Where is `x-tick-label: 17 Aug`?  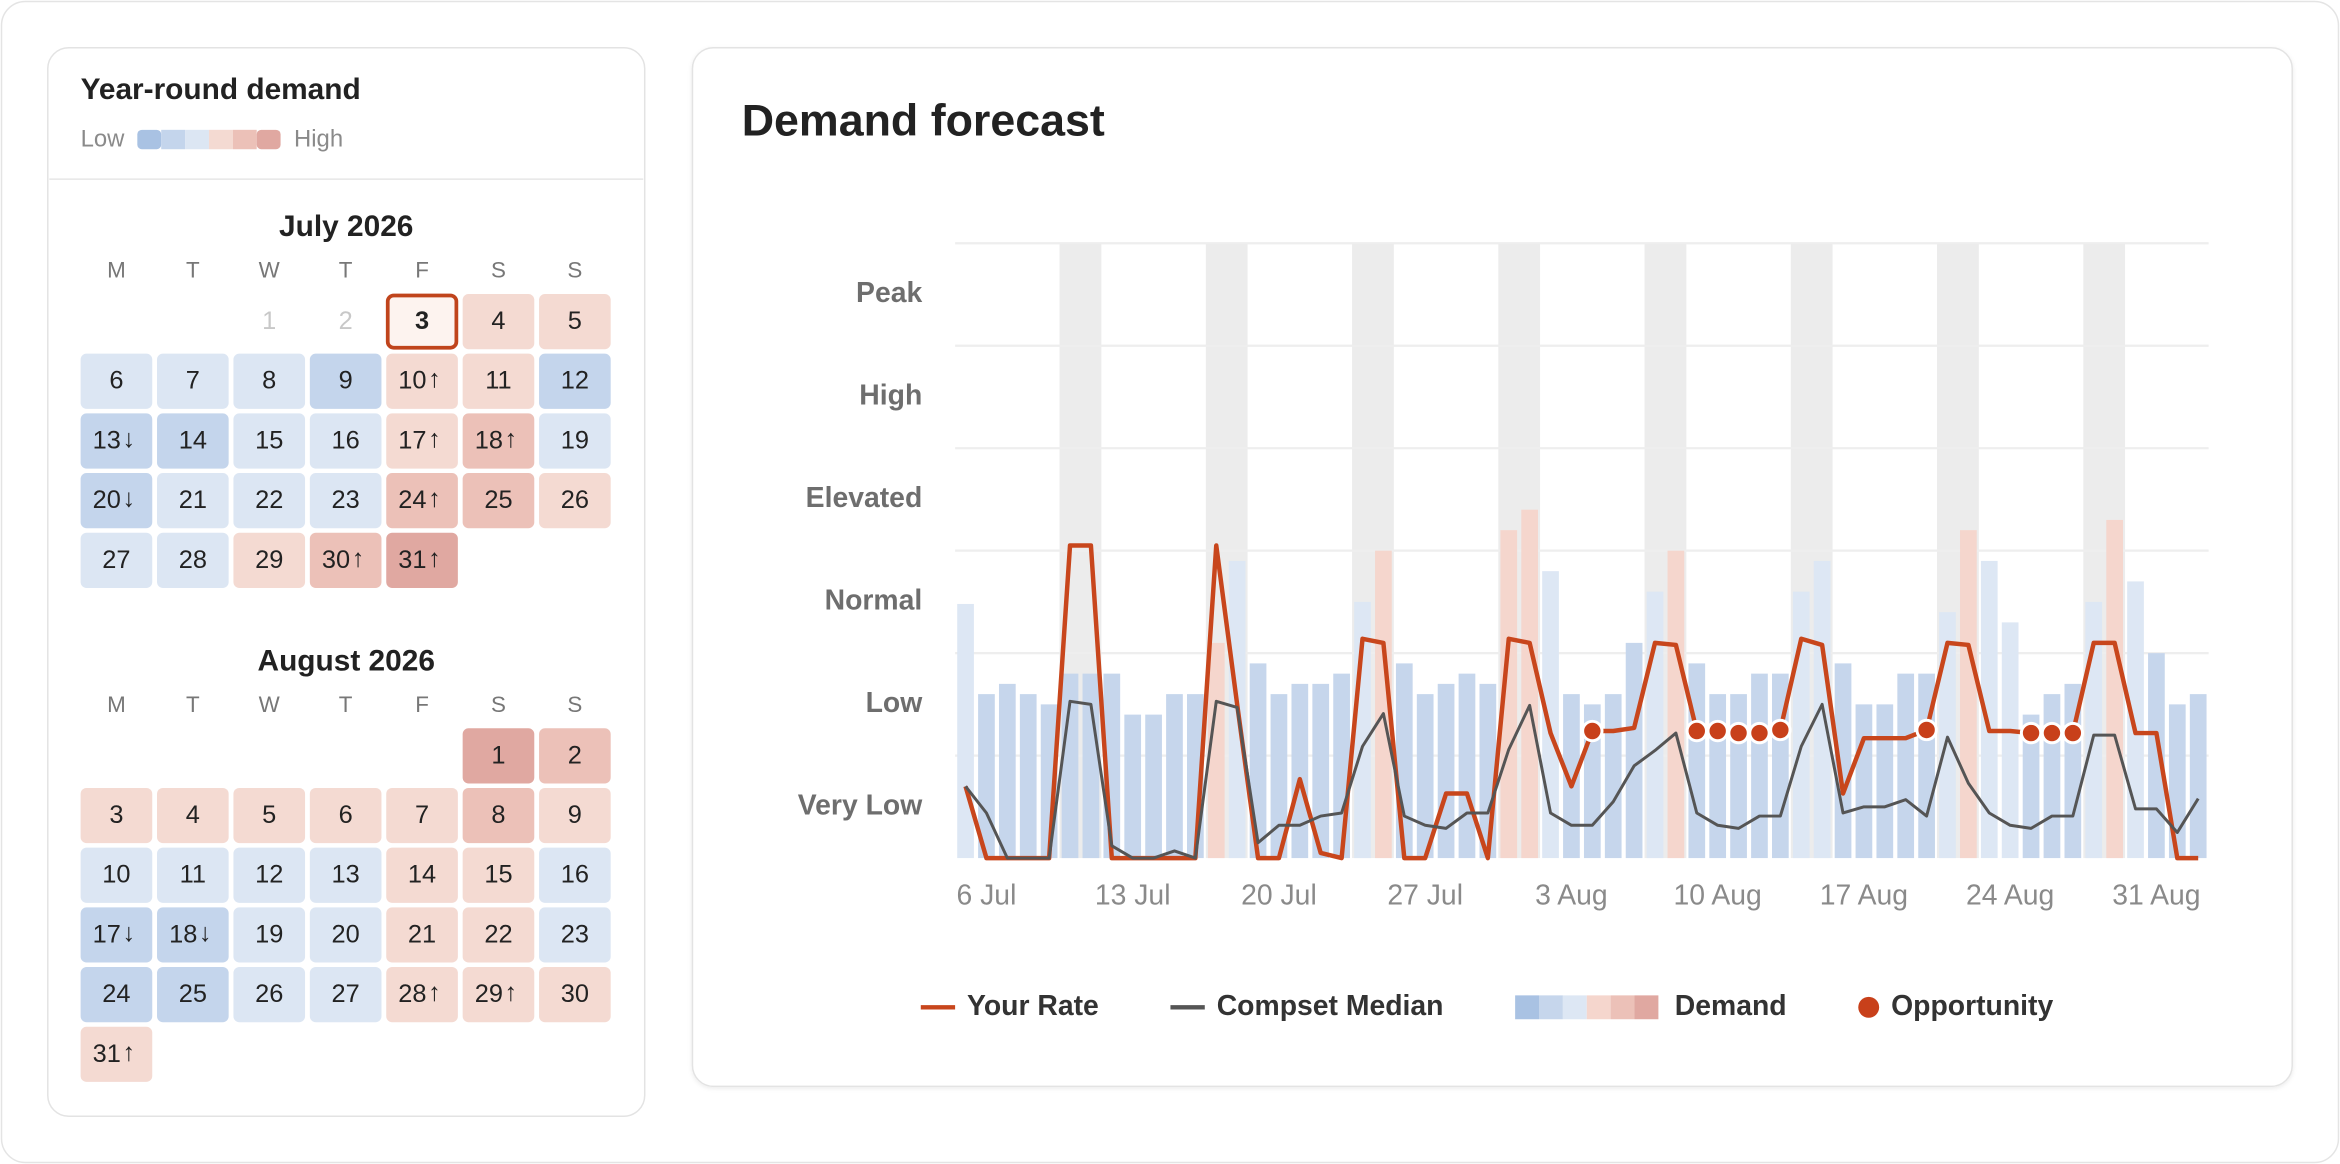 x-tick-label: 17 Aug is located at coordinates (1864, 895).